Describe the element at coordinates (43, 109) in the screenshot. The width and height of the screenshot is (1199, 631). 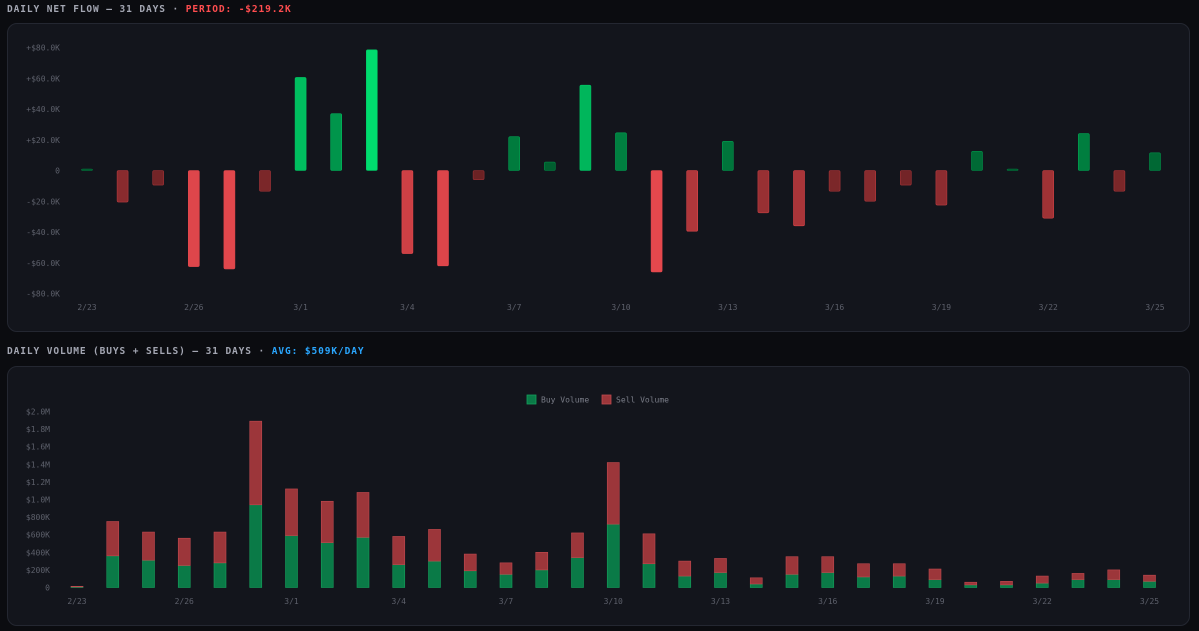
I see `y-tick-label: +$40.0K` at that location.